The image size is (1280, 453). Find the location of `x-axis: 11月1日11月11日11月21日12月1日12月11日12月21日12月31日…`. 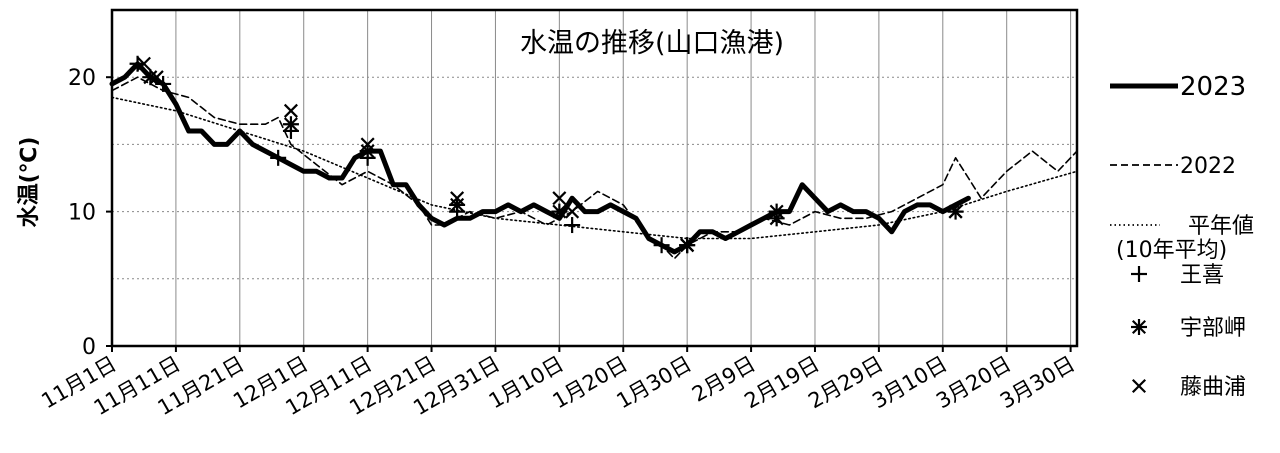

x-axis: 11月1日11月11日11月21日12月1日12月11日12月21日12月31日… is located at coordinates (558, 383).